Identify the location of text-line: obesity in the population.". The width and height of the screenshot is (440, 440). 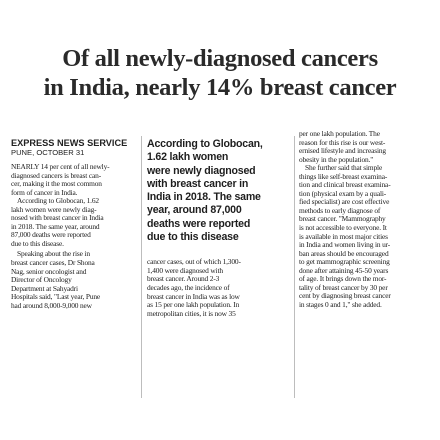
(336, 159).